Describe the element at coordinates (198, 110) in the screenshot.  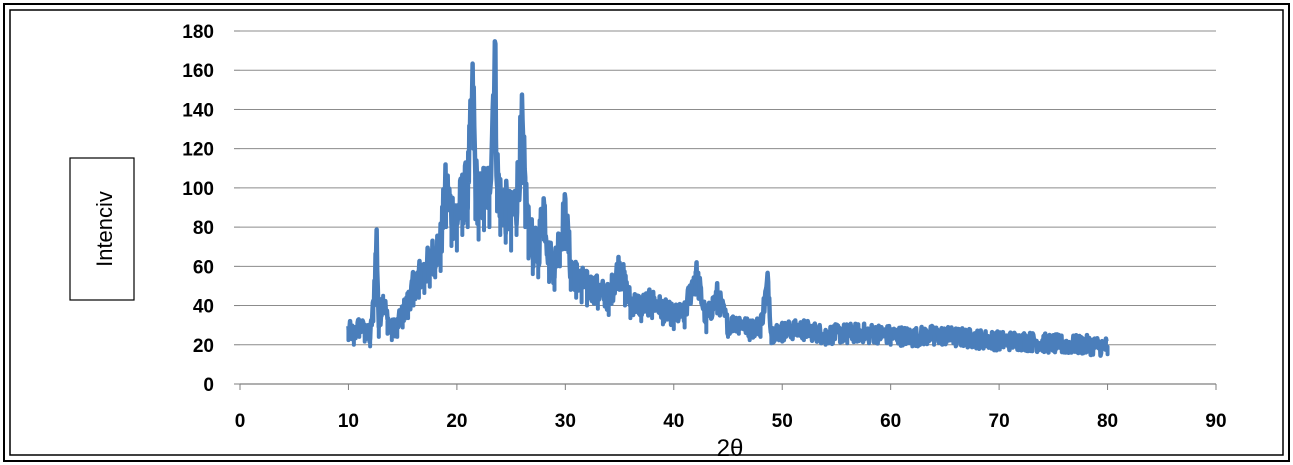
I see `y-tick-label: 140` at that location.